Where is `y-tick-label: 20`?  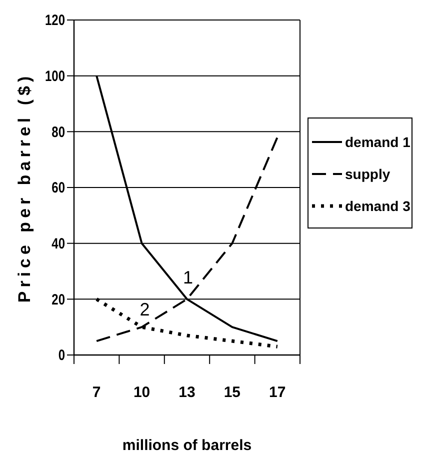 y-tick-label: 20 is located at coordinates (58, 299).